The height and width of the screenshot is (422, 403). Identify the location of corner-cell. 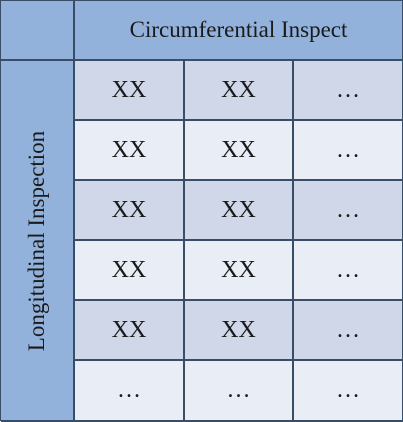
(38, 31).